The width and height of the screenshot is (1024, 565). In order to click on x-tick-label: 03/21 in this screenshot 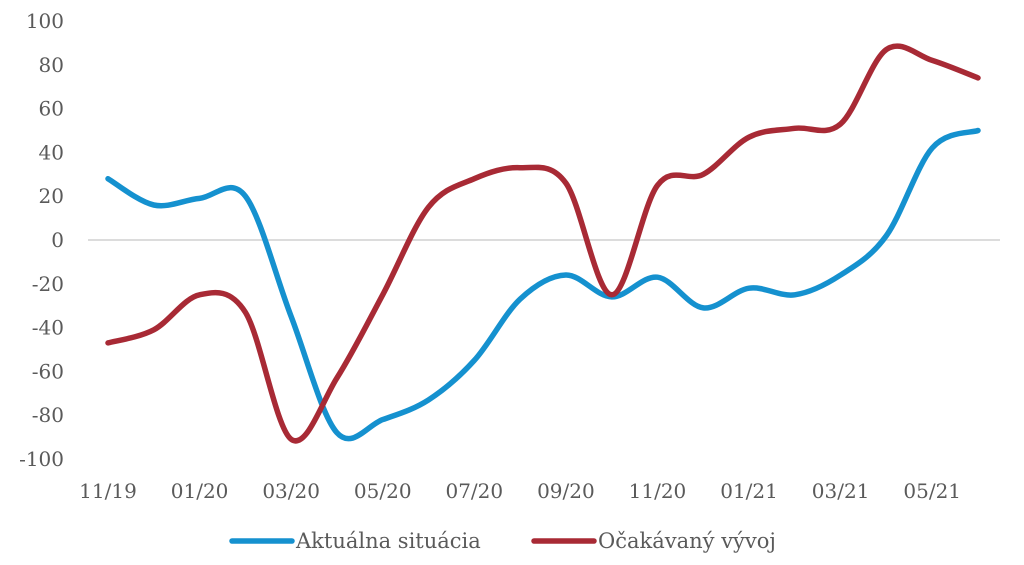, I will do `click(841, 491)`.